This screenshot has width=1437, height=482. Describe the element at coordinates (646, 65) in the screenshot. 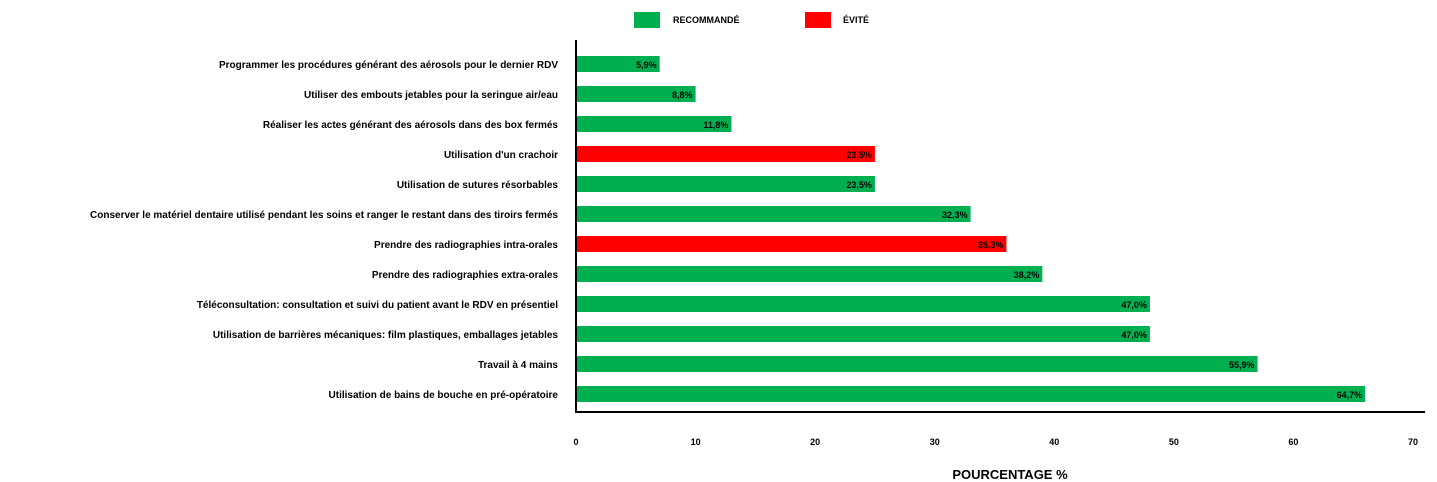

I see `data-label: 5,9%` at that location.